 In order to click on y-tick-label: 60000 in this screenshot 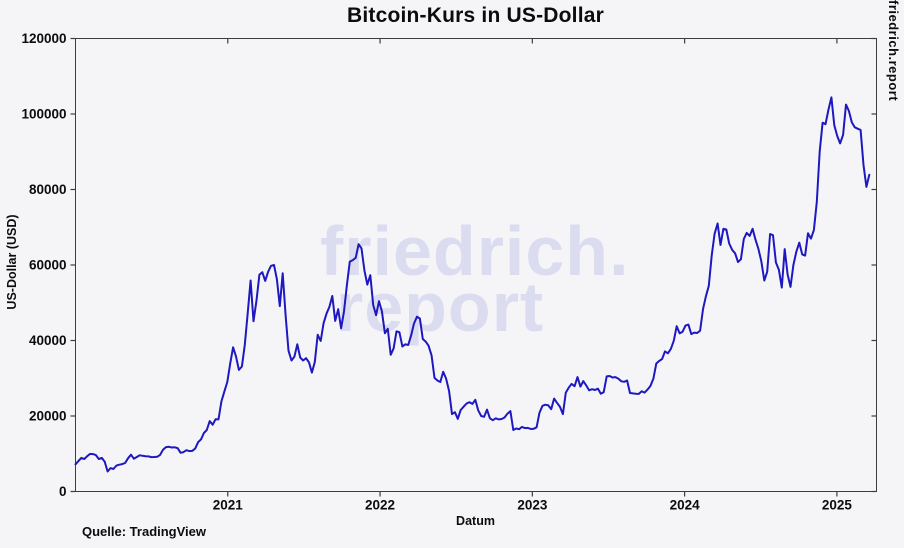, I will do `click(48, 265)`.